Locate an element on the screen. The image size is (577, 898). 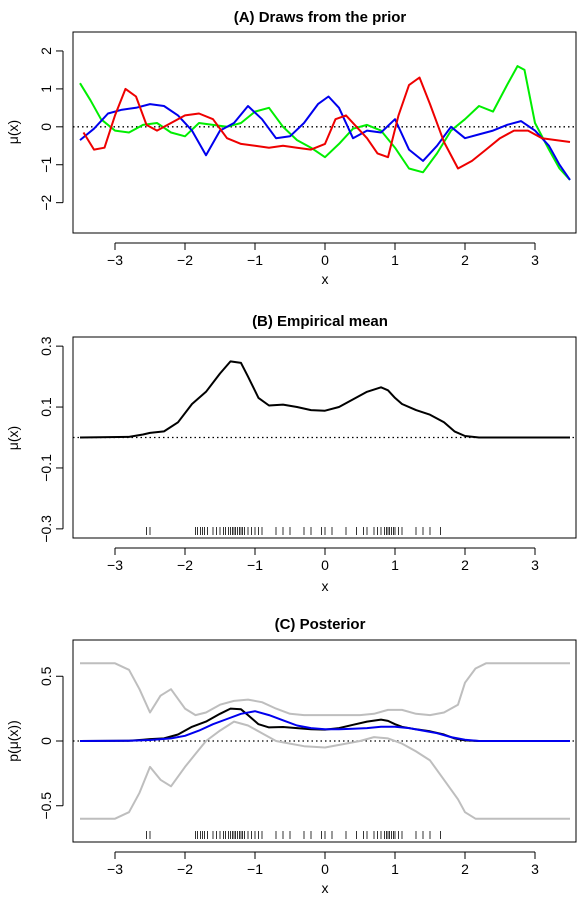
y-tick-label: −0.1 is located at coordinates (46, 468).